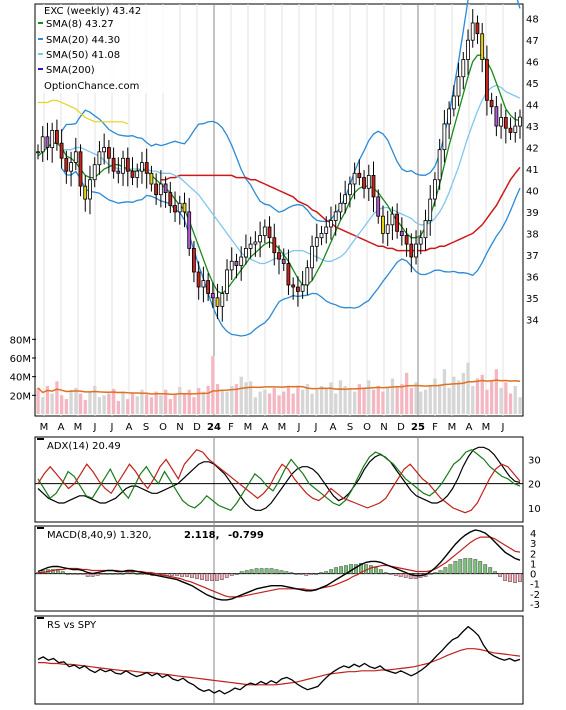 The width and height of the screenshot is (566, 710). What do you see at coordinates (197, 427) in the screenshot?
I see `x-month-label: D` at bounding box center [197, 427].